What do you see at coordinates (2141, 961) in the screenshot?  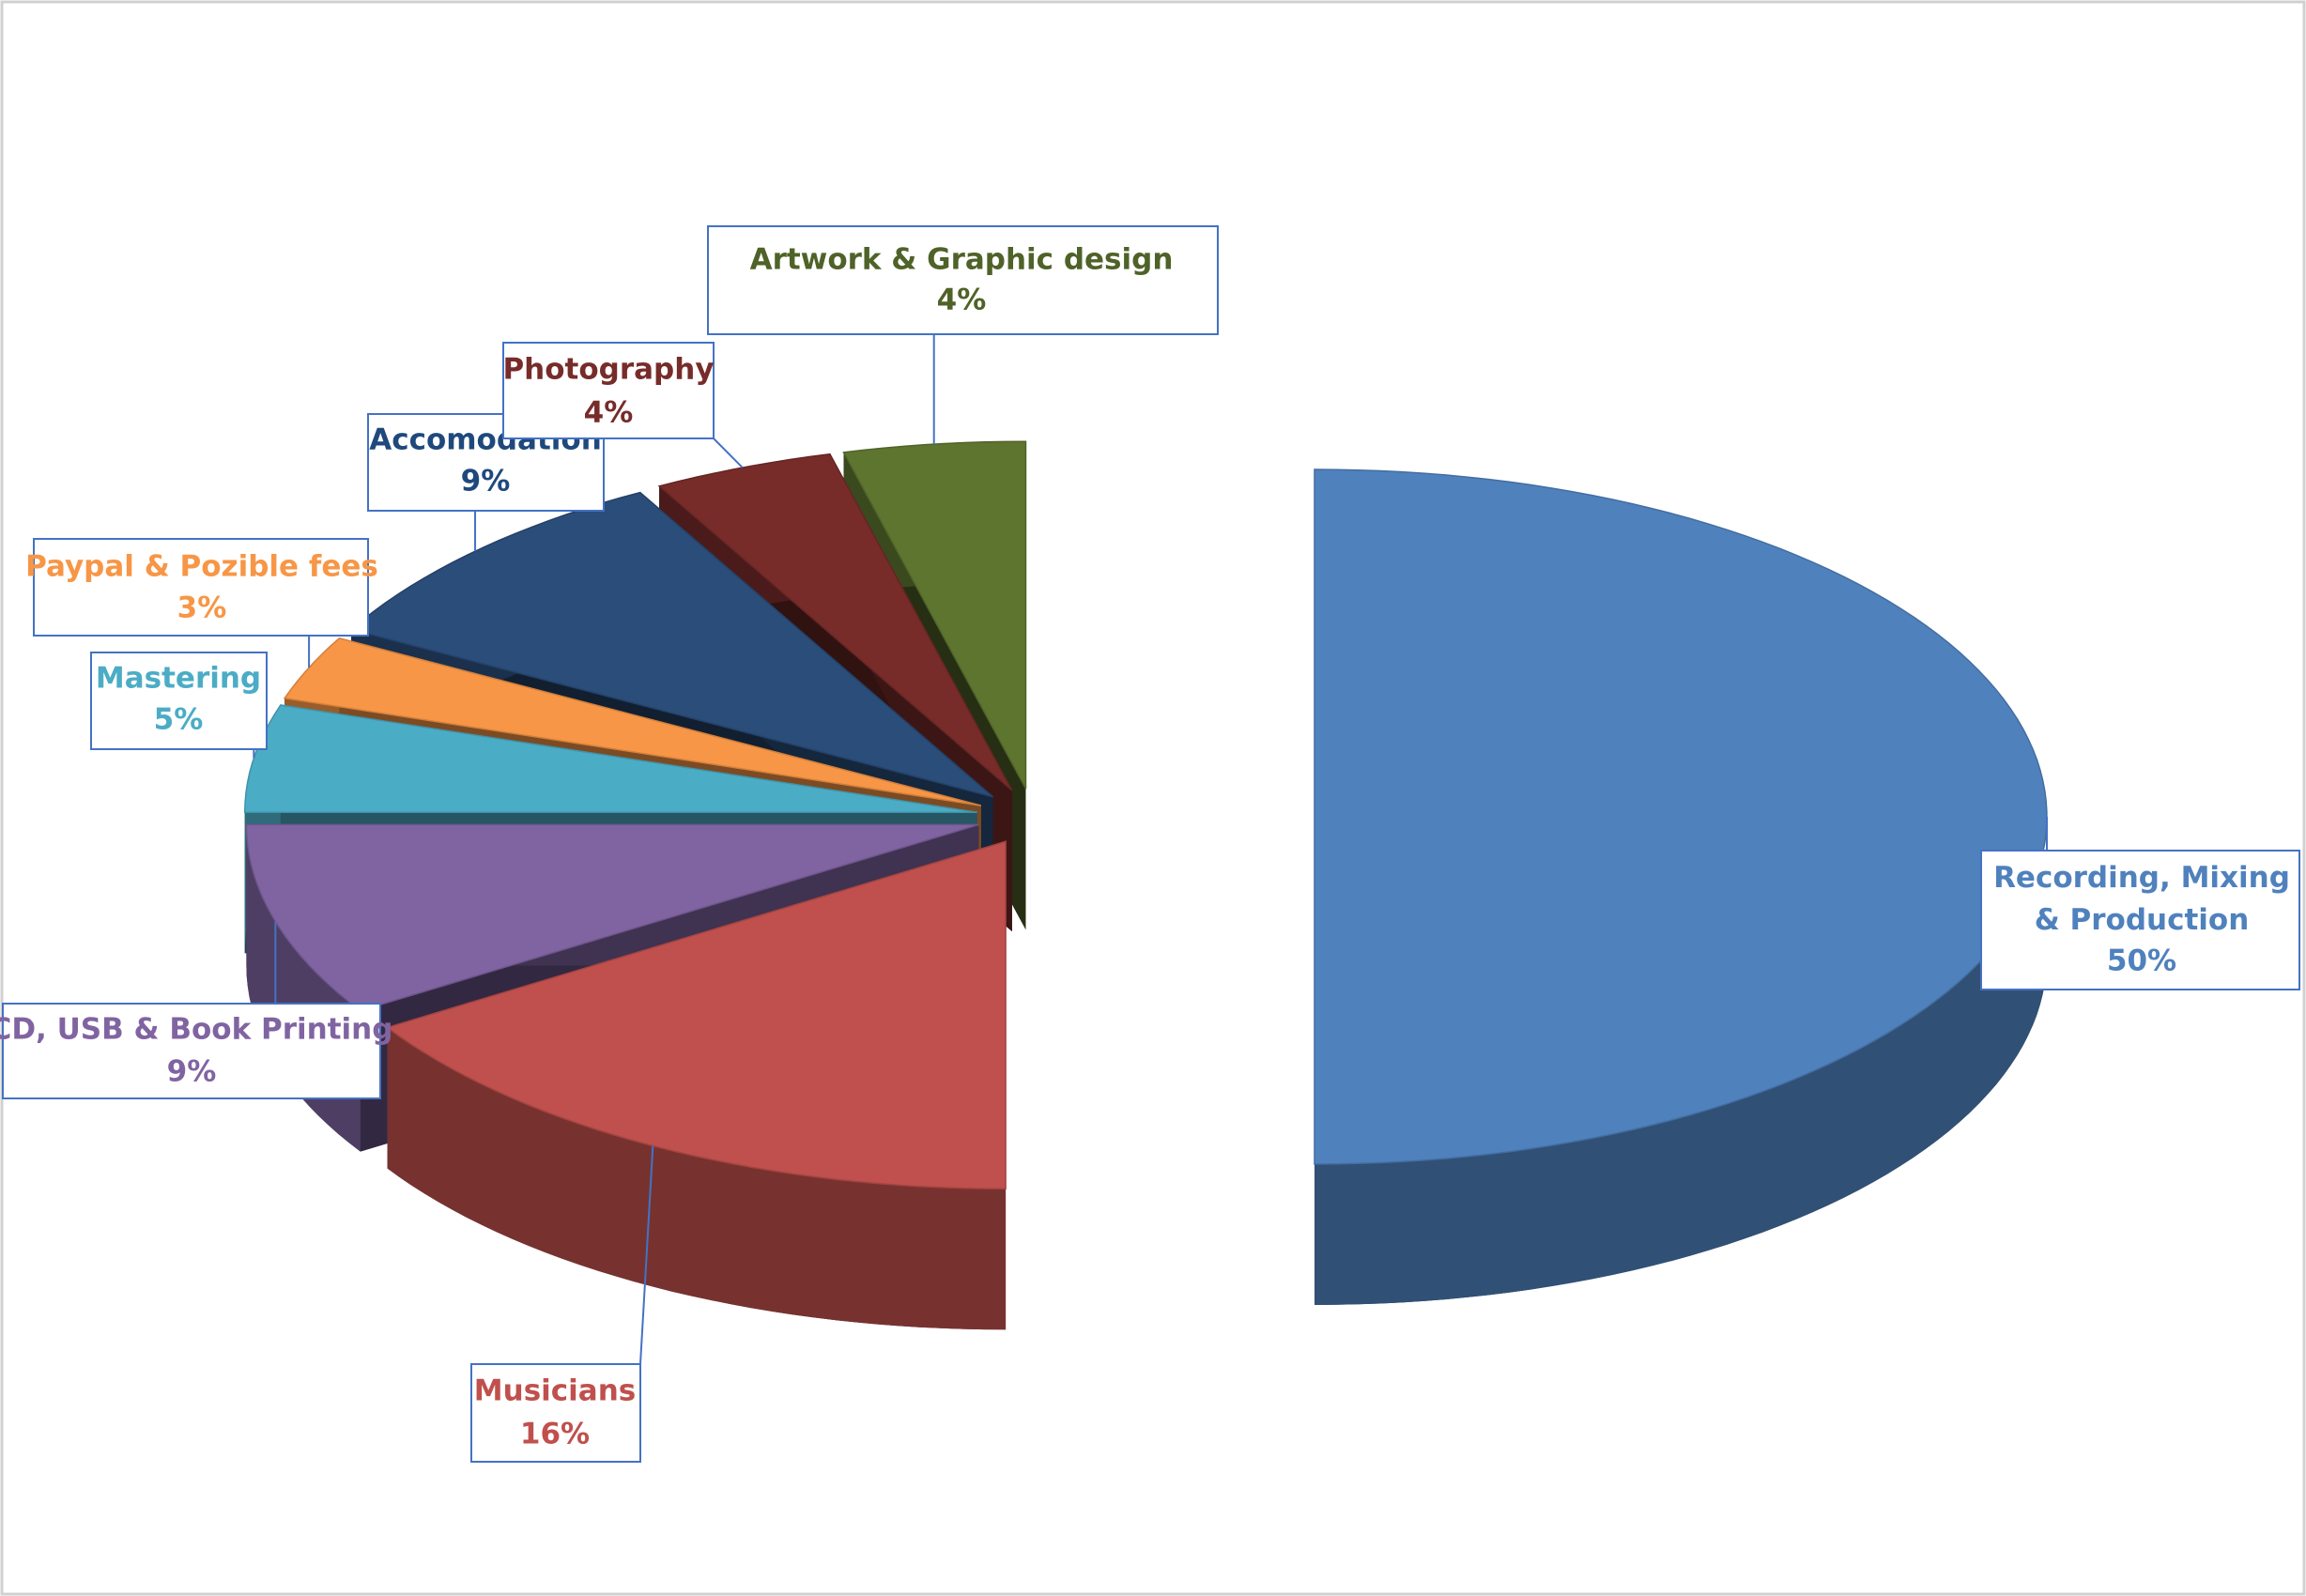 I see `value-label: 50%` at bounding box center [2141, 961].